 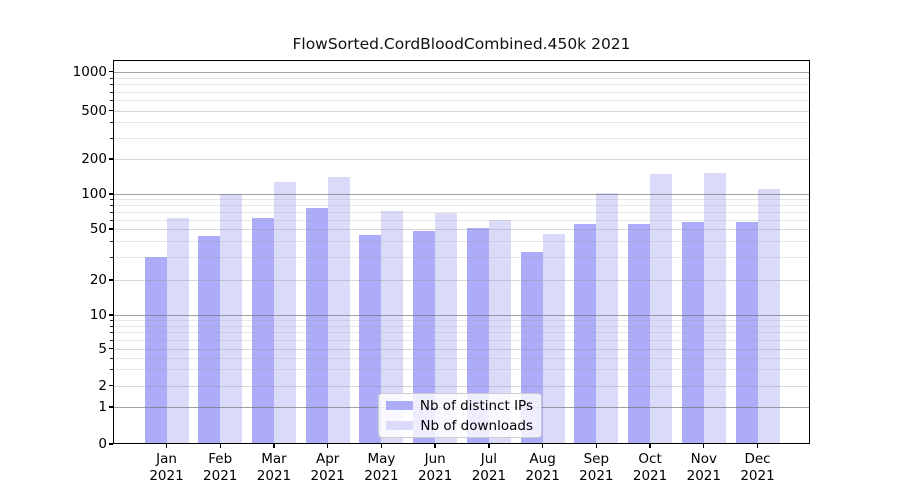 I want to click on x-tick-nov, so click(x=704, y=446).